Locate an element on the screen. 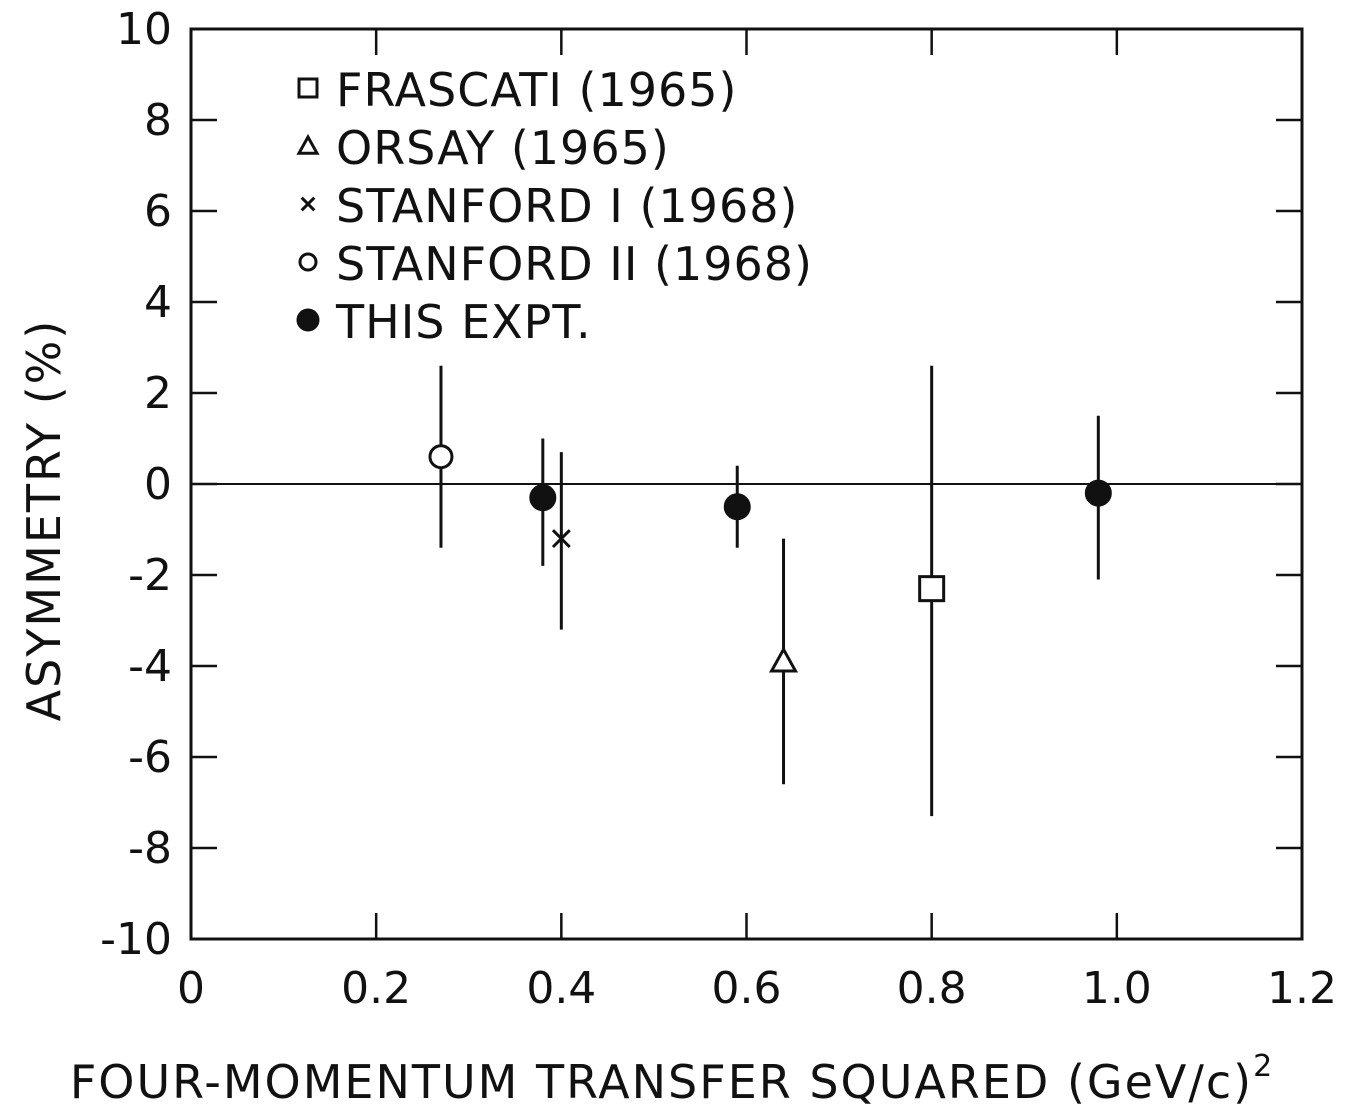 The image size is (1353, 1115). x-tick-label: 0 is located at coordinates (191, 988).